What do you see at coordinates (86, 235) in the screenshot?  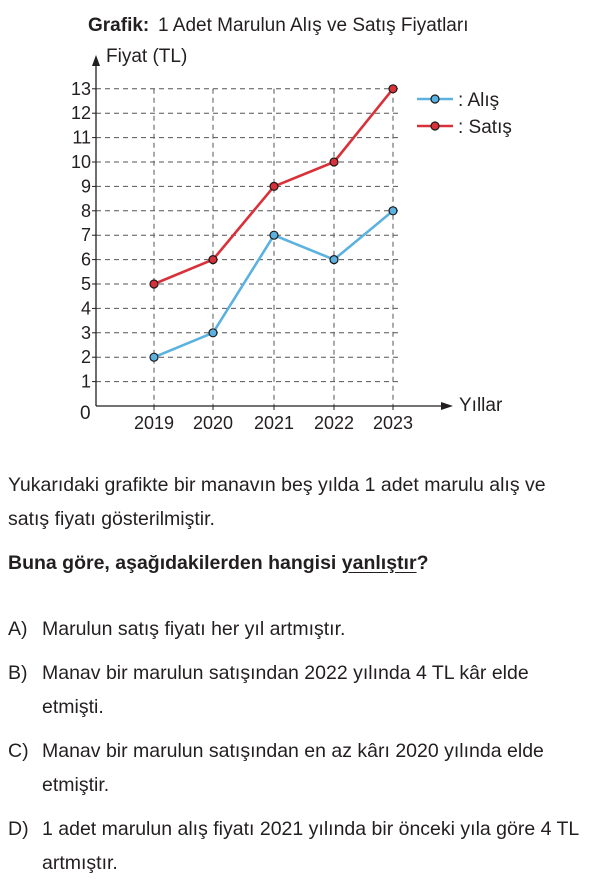 I see `y-tick-label: 7` at bounding box center [86, 235].